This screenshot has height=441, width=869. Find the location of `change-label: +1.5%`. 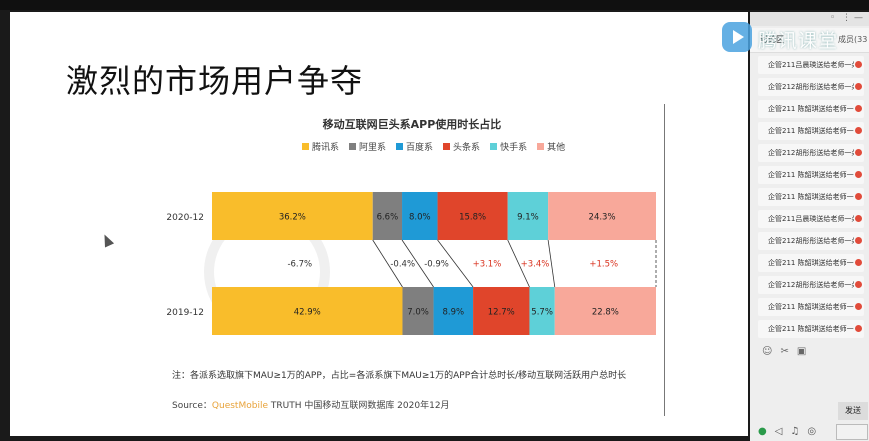

change-label: +1.5% is located at coordinates (603, 265).